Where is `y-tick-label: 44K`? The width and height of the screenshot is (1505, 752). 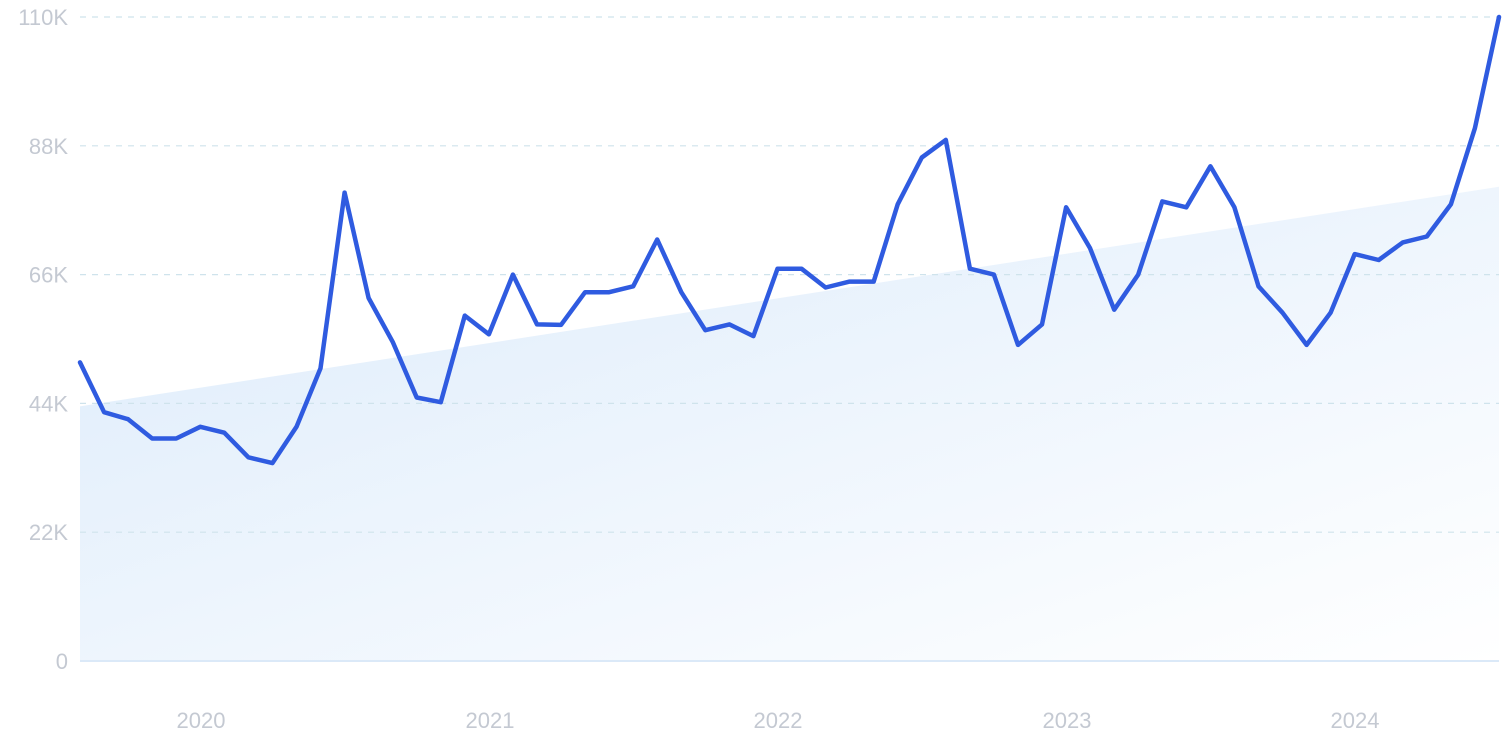 y-tick-label: 44K is located at coordinates (48, 403).